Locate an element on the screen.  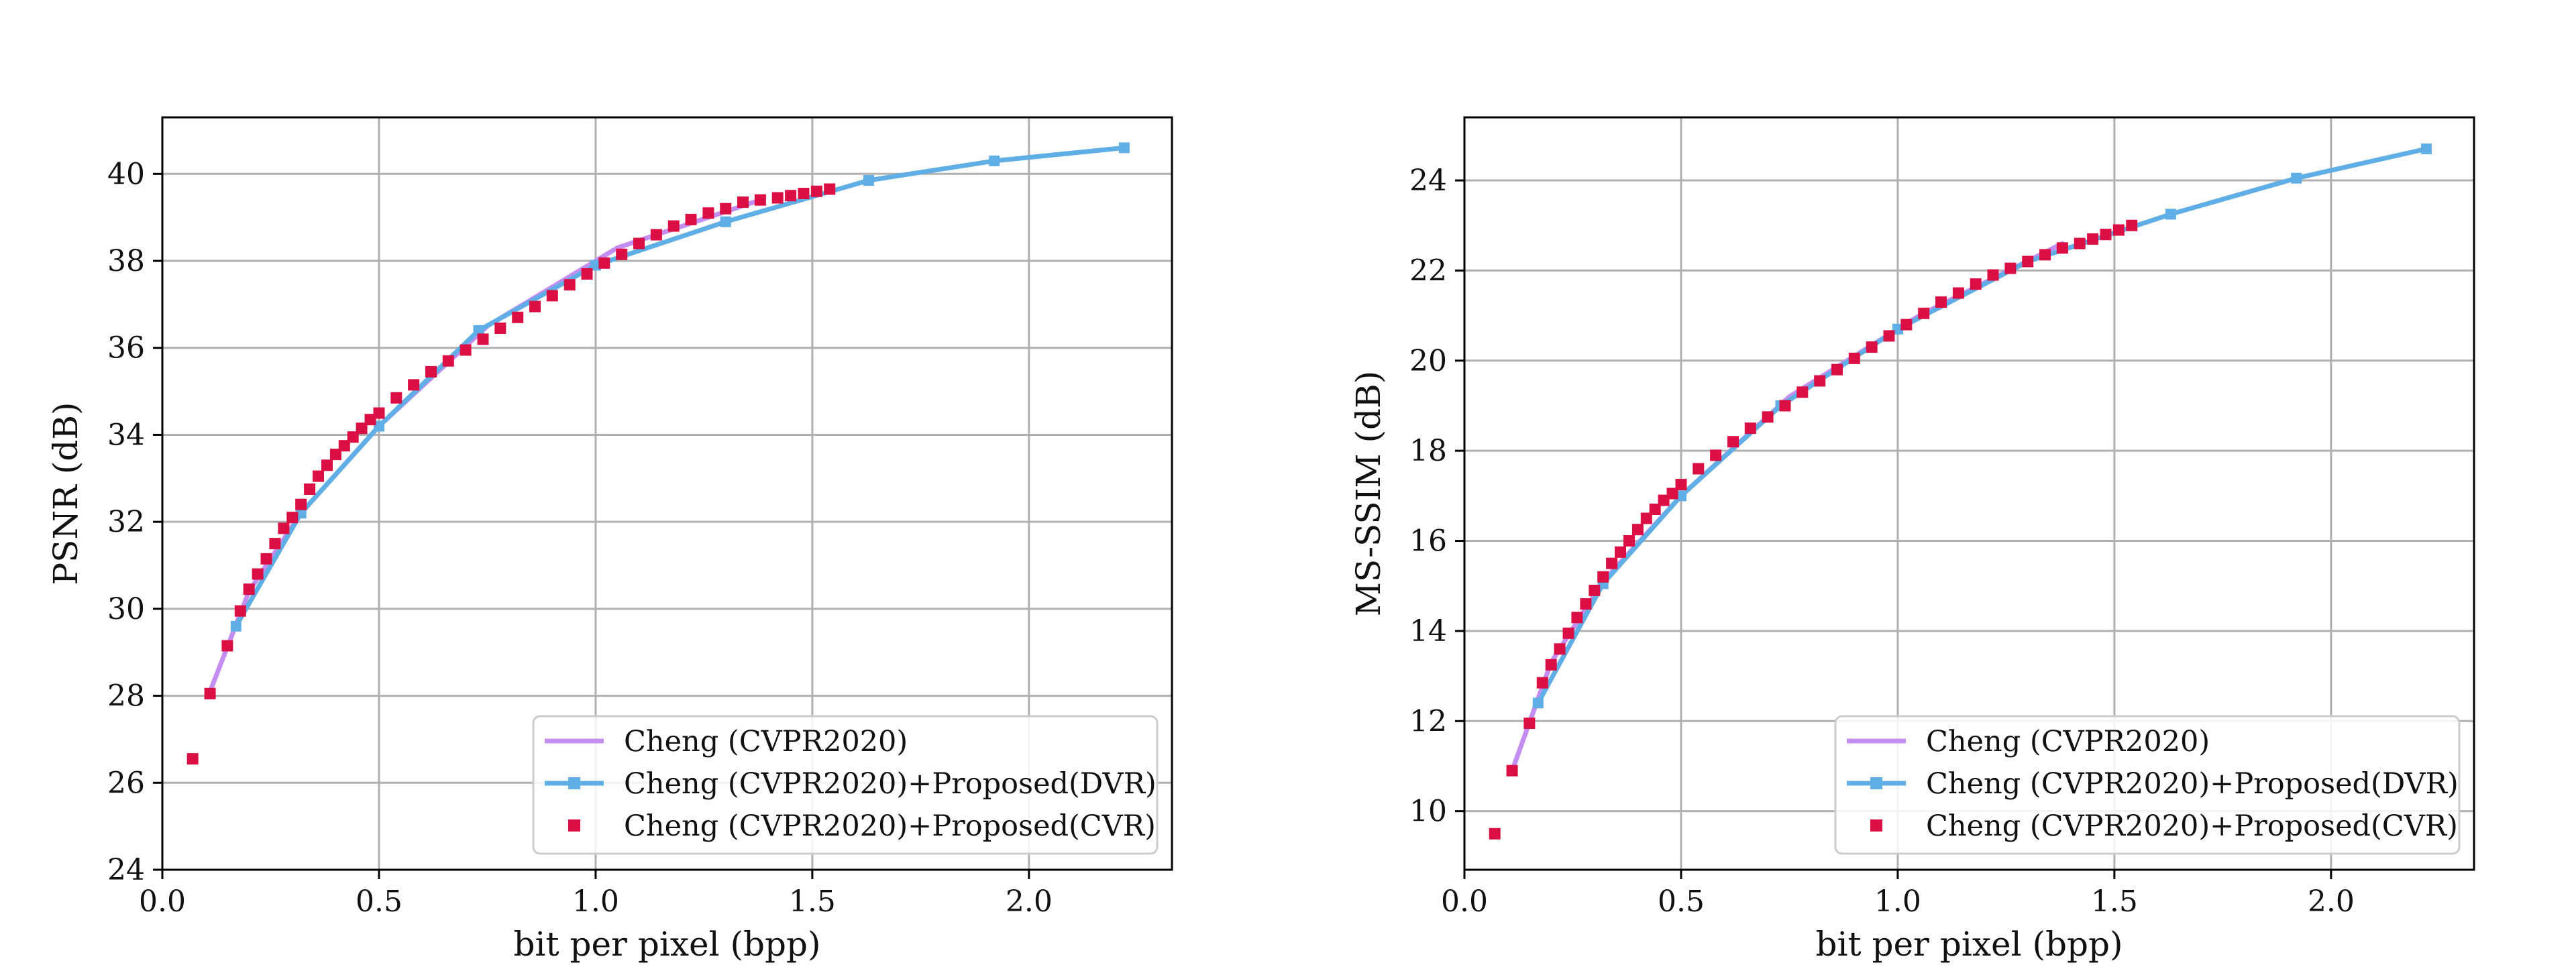
psnr-x-tick-label: 2.0 is located at coordinates (1029, 902).